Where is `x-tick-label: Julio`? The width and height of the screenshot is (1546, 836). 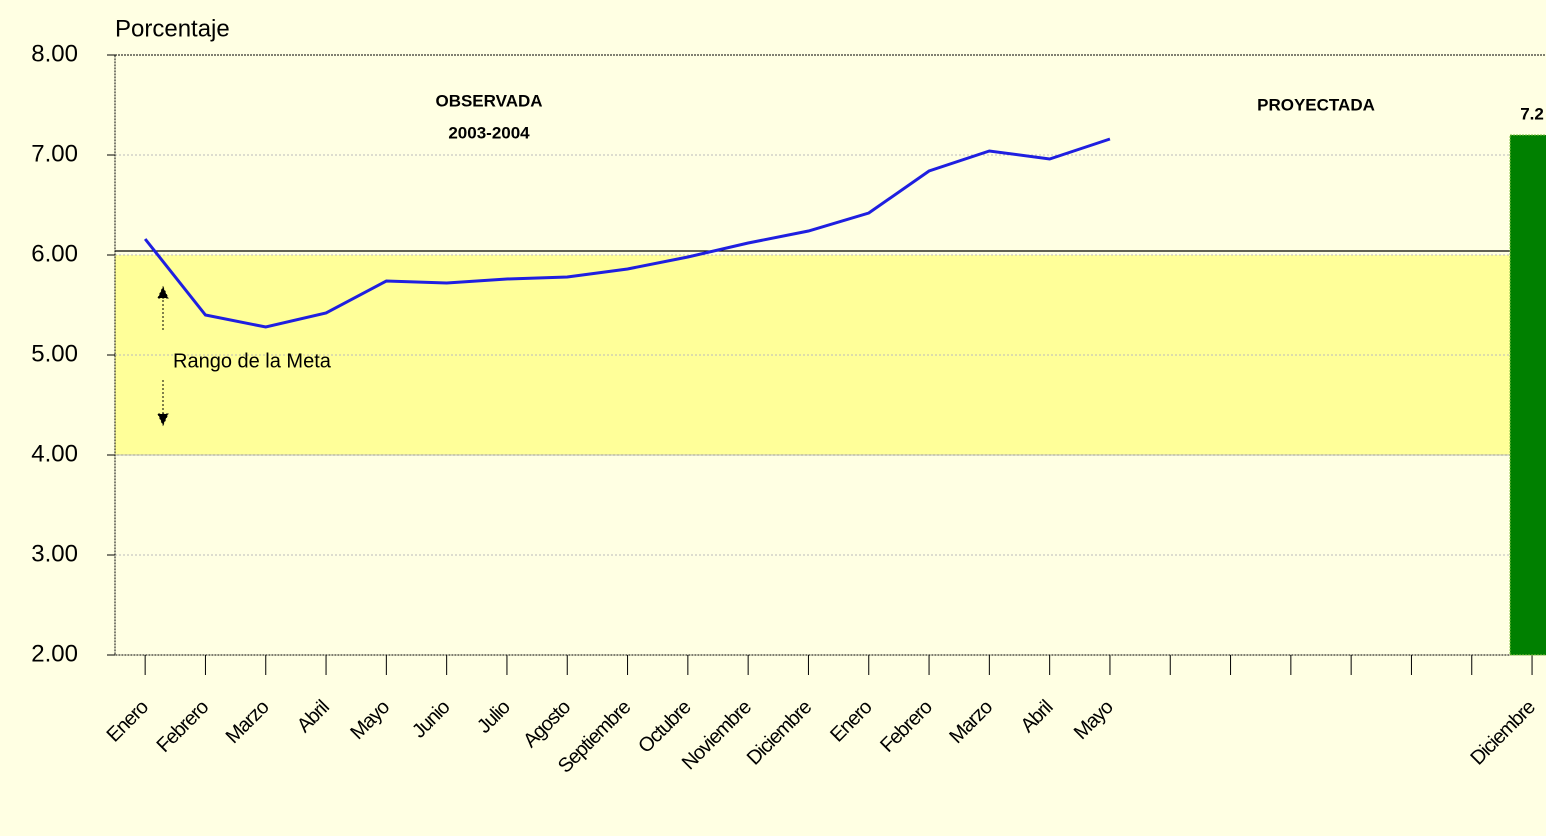
x-tick-label: Julio is located at coordinates (494, 717).